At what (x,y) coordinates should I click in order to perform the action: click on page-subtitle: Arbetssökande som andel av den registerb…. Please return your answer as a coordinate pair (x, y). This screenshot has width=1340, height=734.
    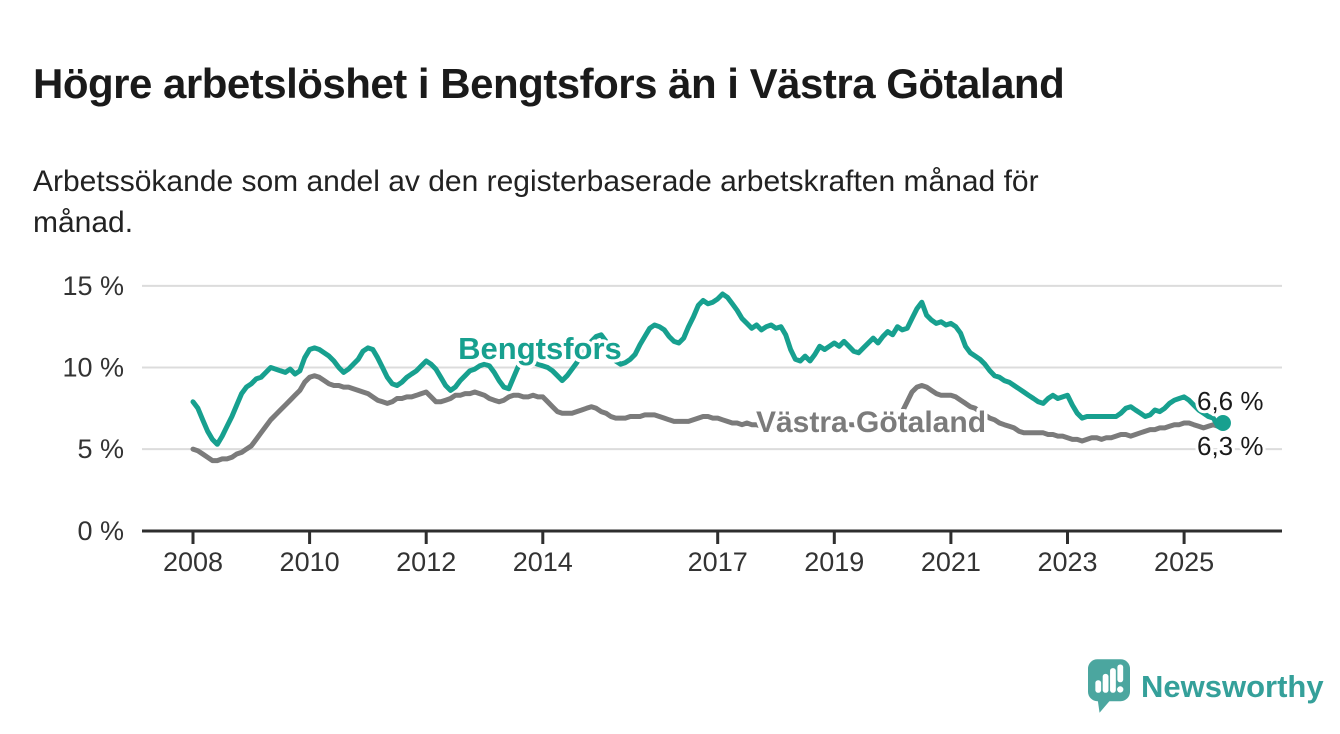
    Looking at the image, I should click on (536, 202).